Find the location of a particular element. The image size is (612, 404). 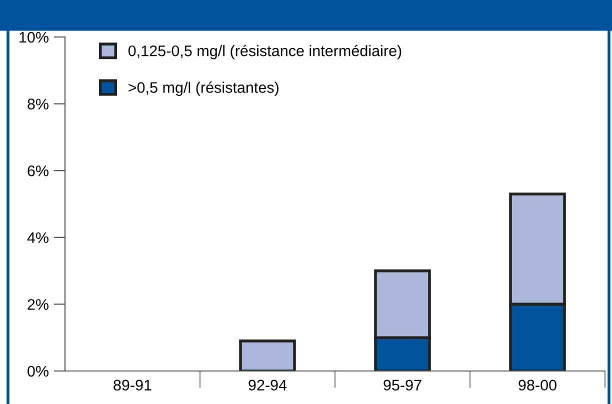

y-tick-label: 2% is located at coordinates (38, 304).